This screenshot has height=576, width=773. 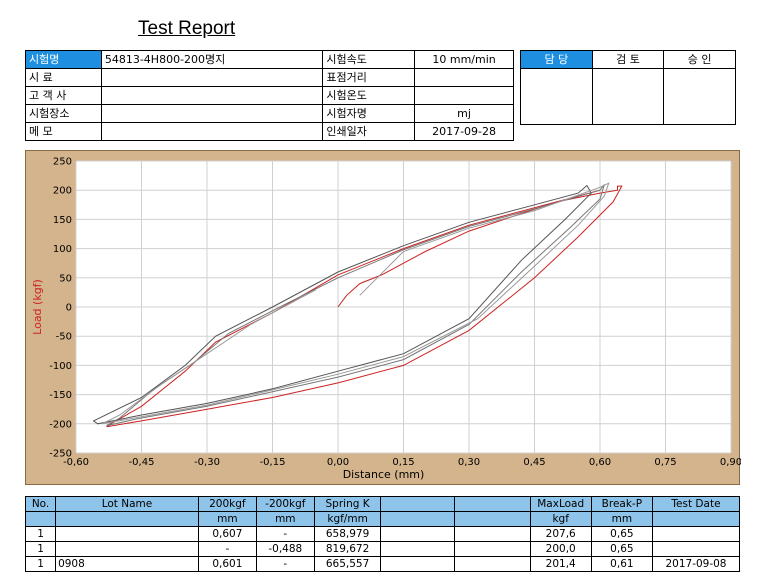 What do you see at coordinates (63, 95) in the screenshot?
I see `info-label: 고 객 사` at bounding box center [63, 95].